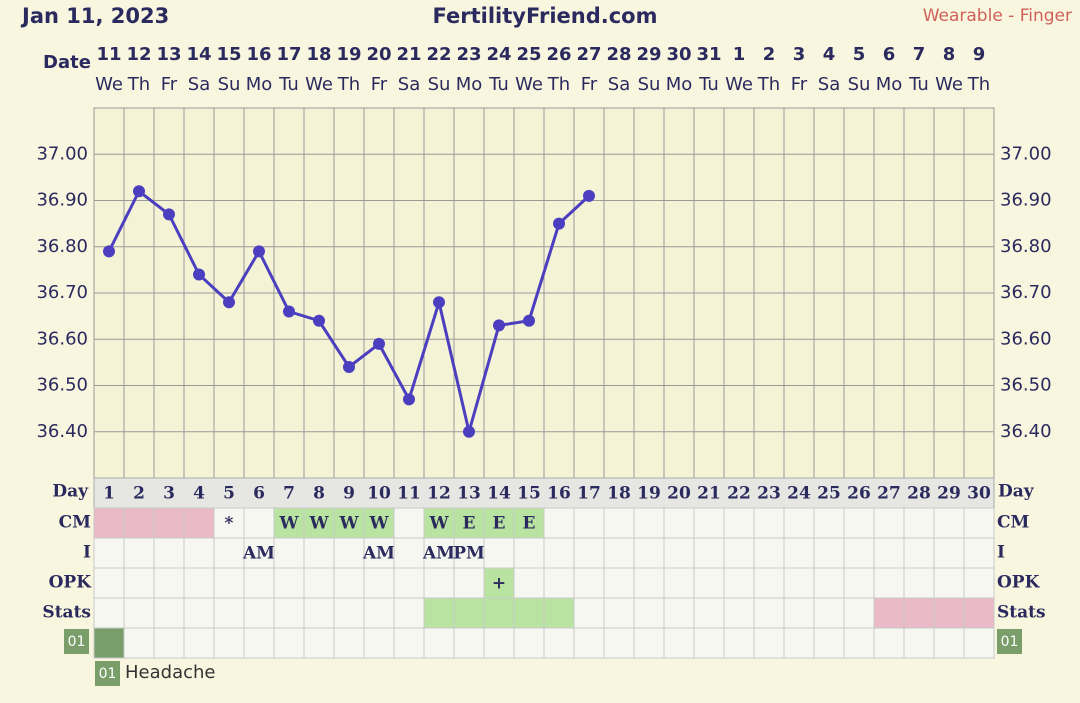  I want to click on weekday-label: Th, so click(558, 84).